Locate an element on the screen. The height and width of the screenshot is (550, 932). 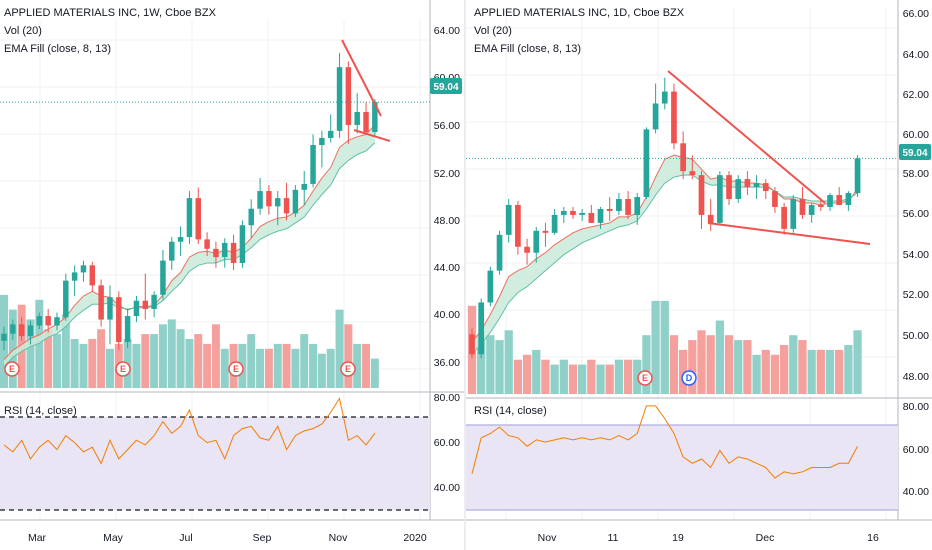
upper-trendline is located at coordinates (746, 137).